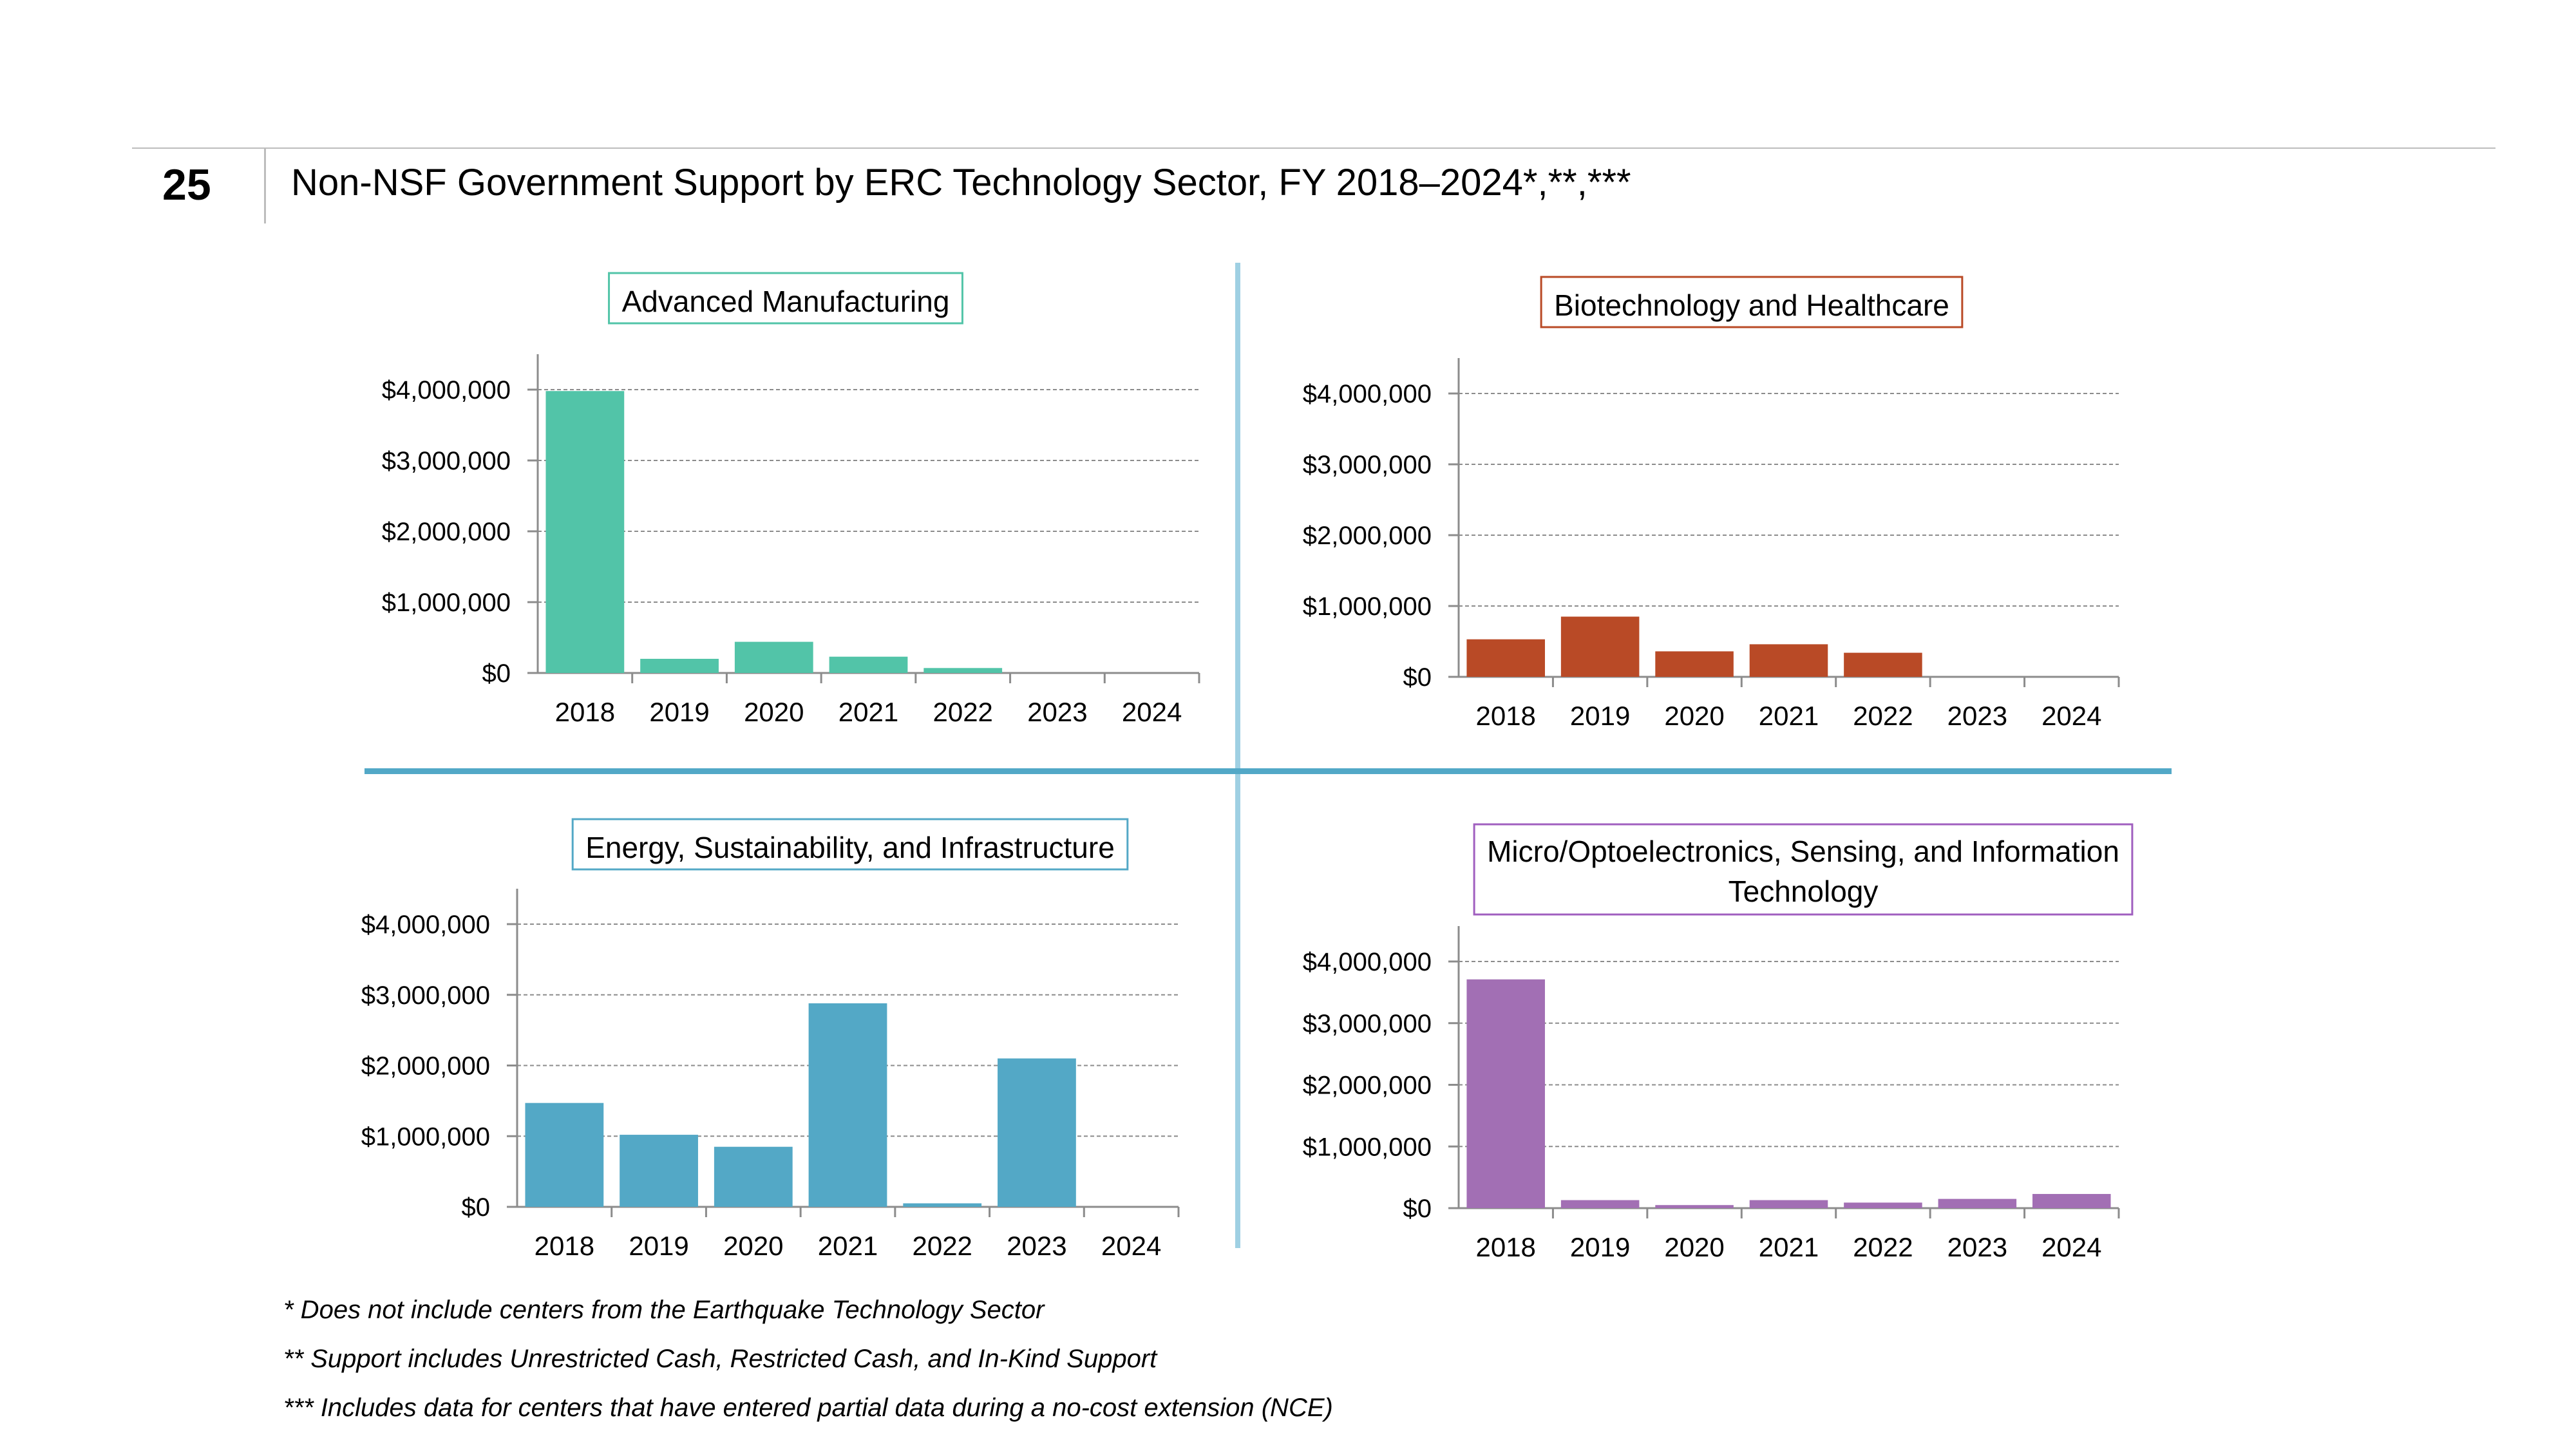  Describe the element at coordinates (426, 925) in the screenshot. I see `chart-3-y-tick-label: $4,000,000` at that location.